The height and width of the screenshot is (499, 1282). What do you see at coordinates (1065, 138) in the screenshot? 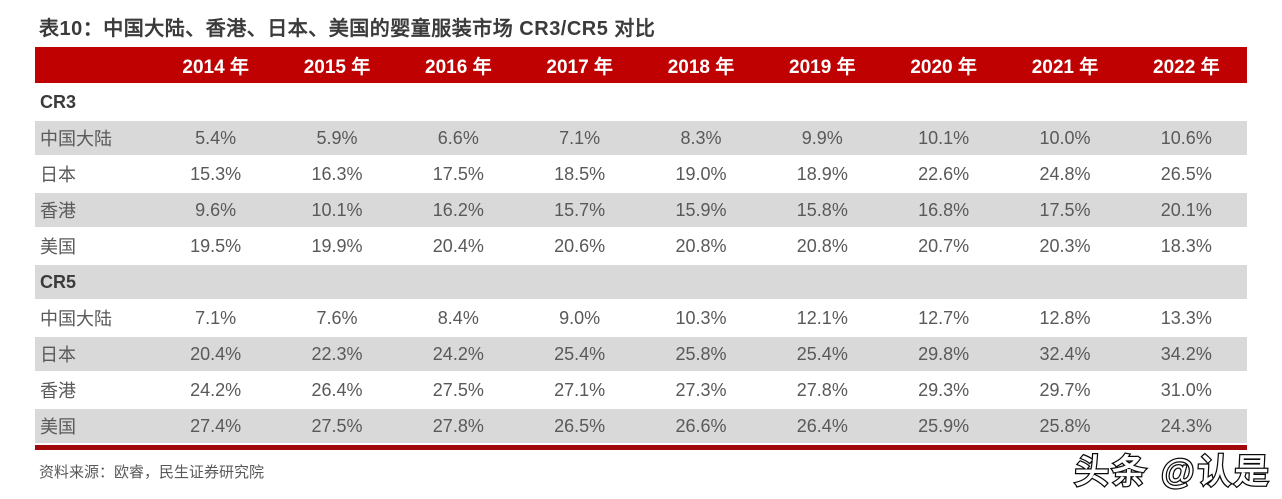
I see `value-cell: 10.0%` at bounding box center [1065, 138].